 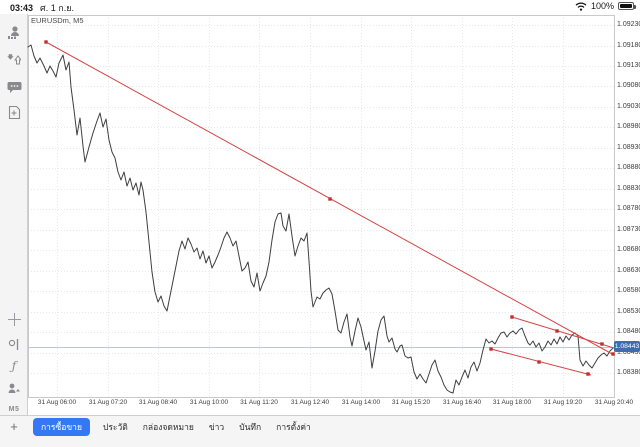 I want to click on indicators-icon: ƒ, so click(x=14, y=366).